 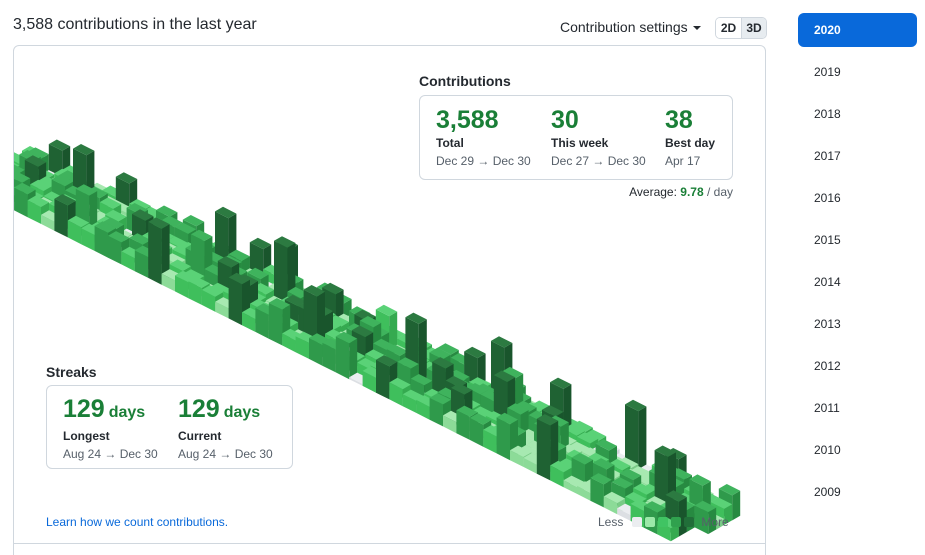 What do you see at coordinates (467, 120) in the screenshot?
I see `stat-total-value: 3,588` at bounding box center [467, 120].